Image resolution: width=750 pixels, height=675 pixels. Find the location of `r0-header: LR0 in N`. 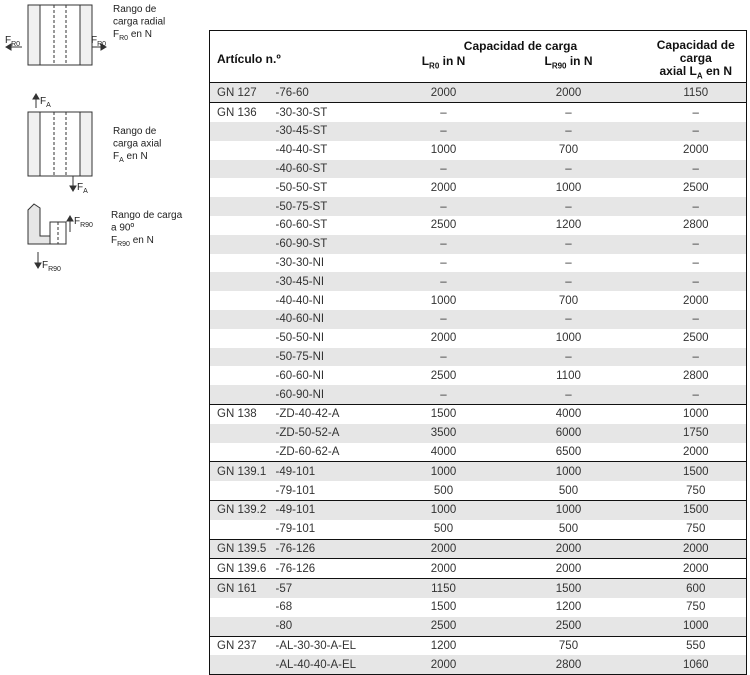

r0-header: LR0 in N is located at coordinates (444, 62).